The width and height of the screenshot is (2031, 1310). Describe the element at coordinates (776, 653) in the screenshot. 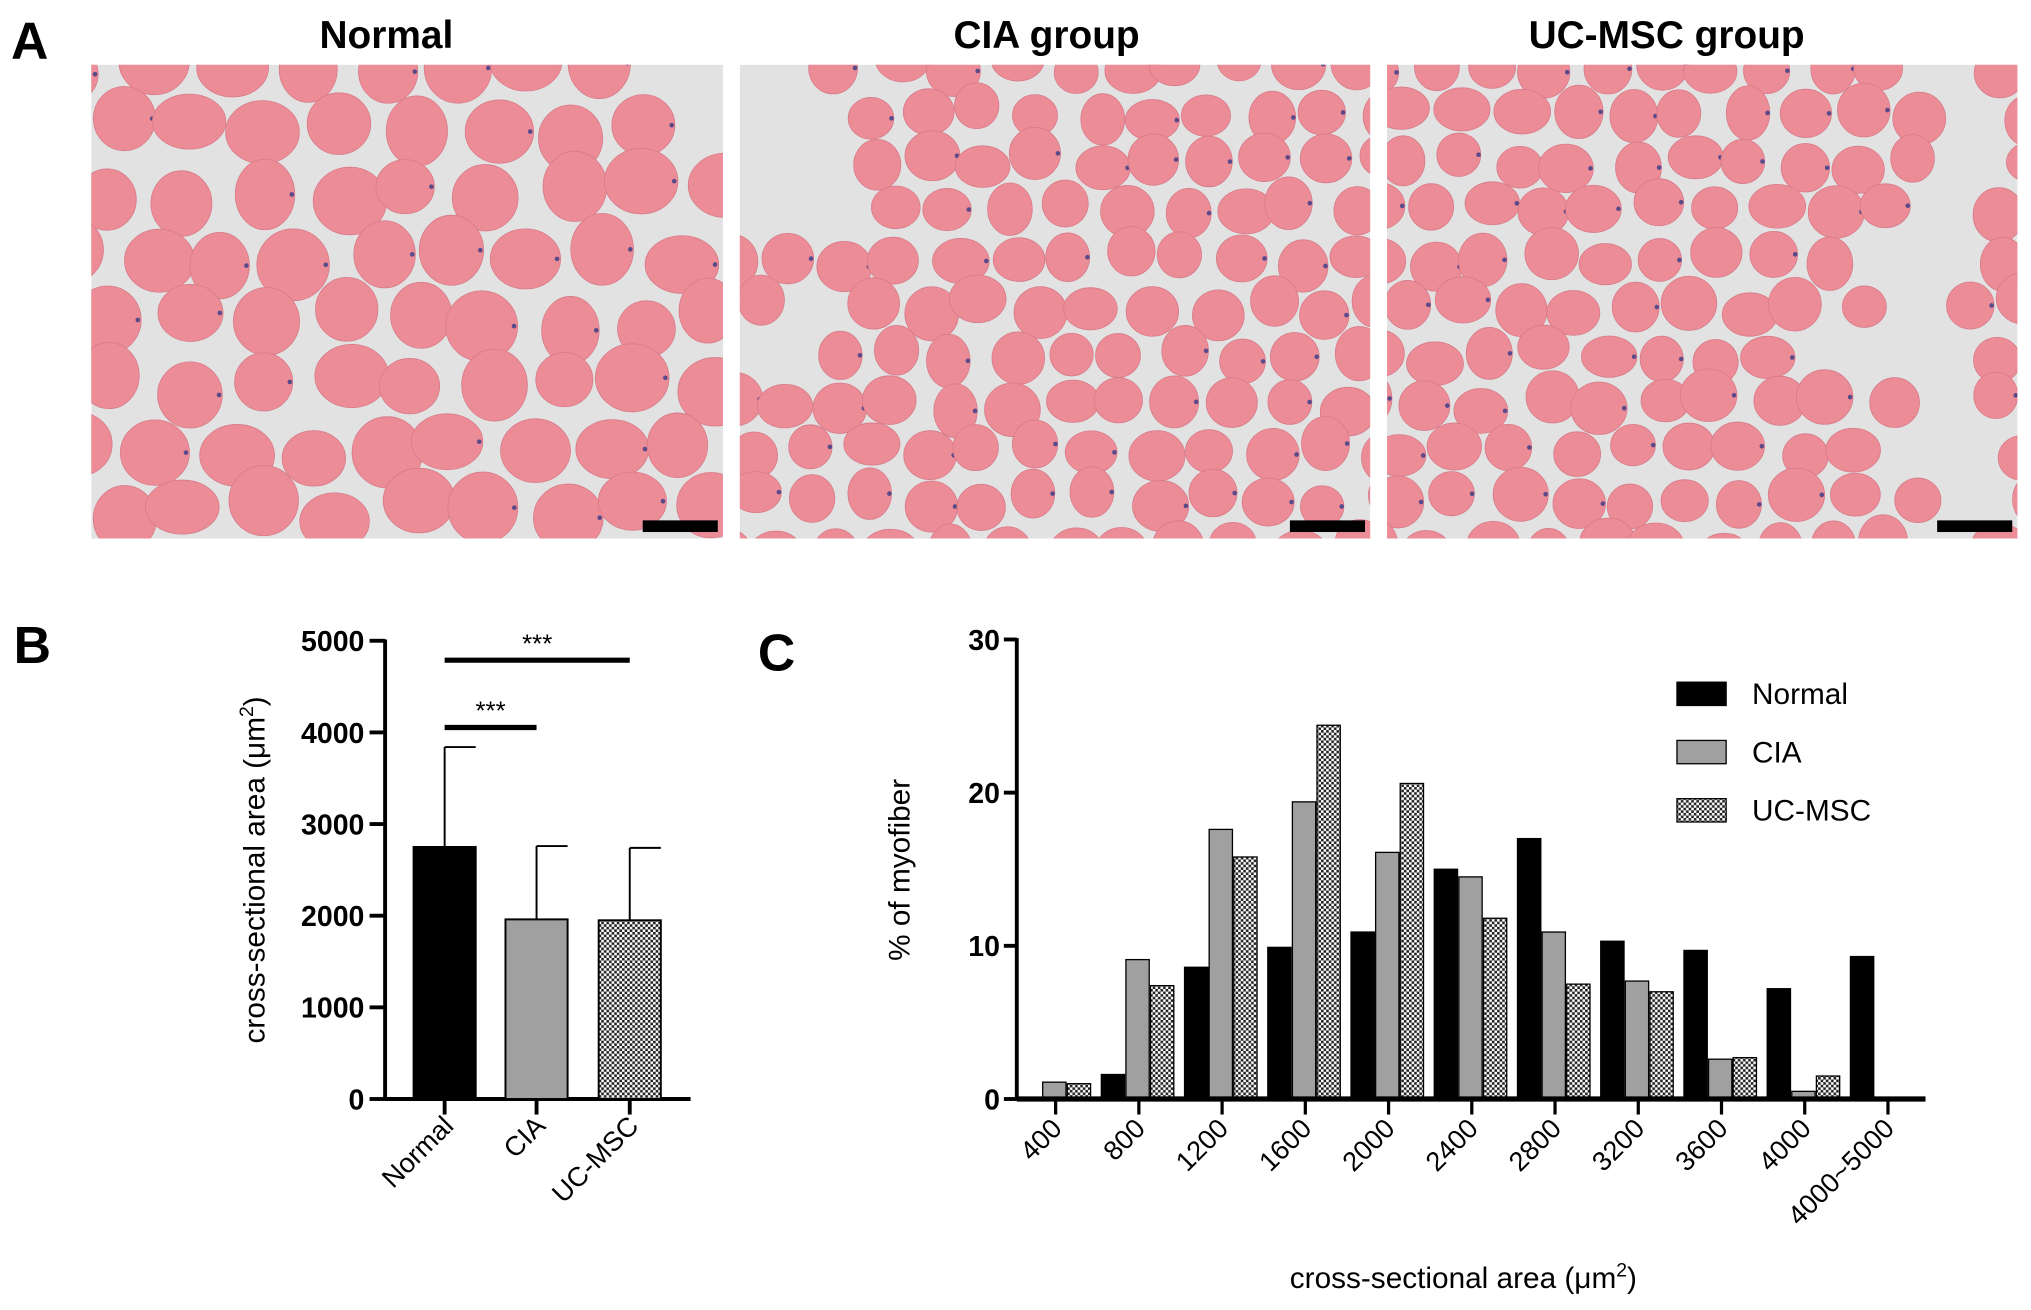

I see `panel-c-label: C` at that location.